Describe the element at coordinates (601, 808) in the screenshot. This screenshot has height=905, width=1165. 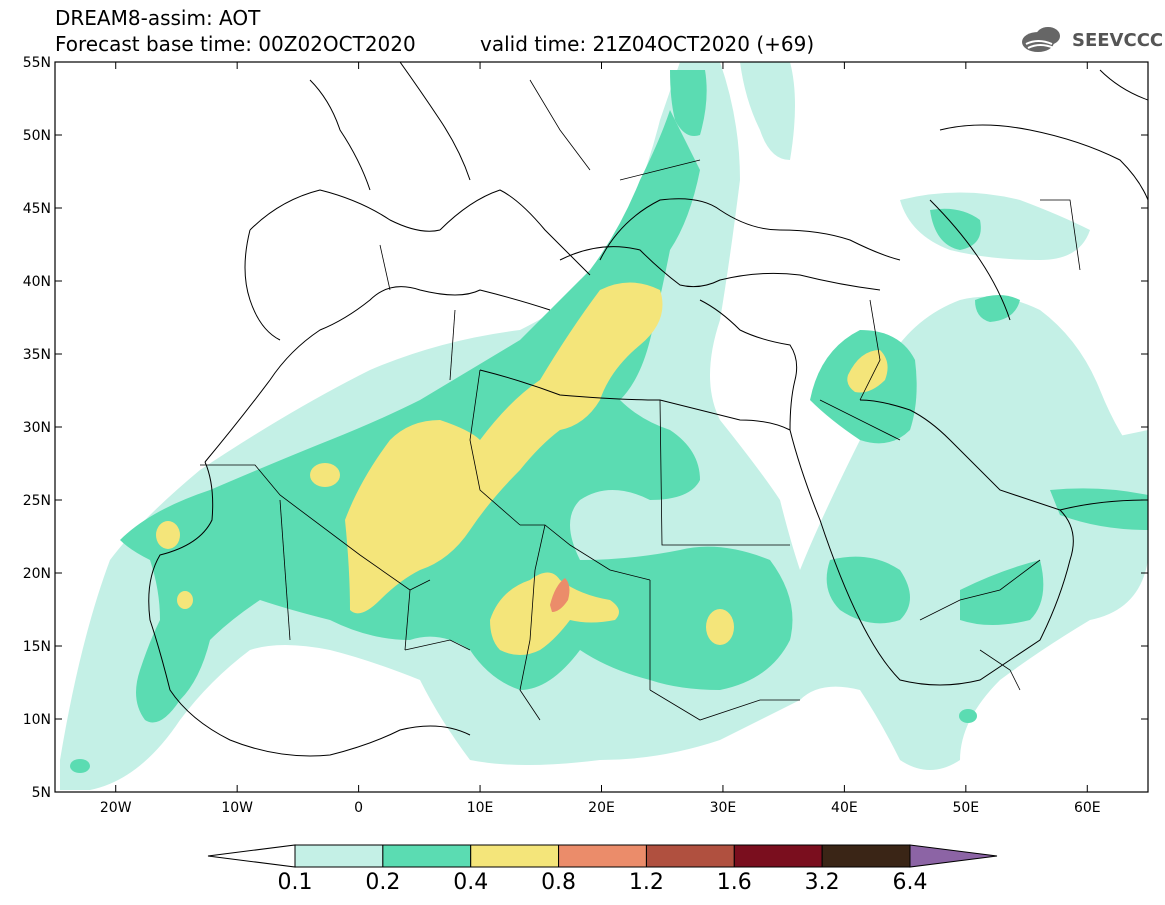
I see `lon-tick-label: 20E` at that location.